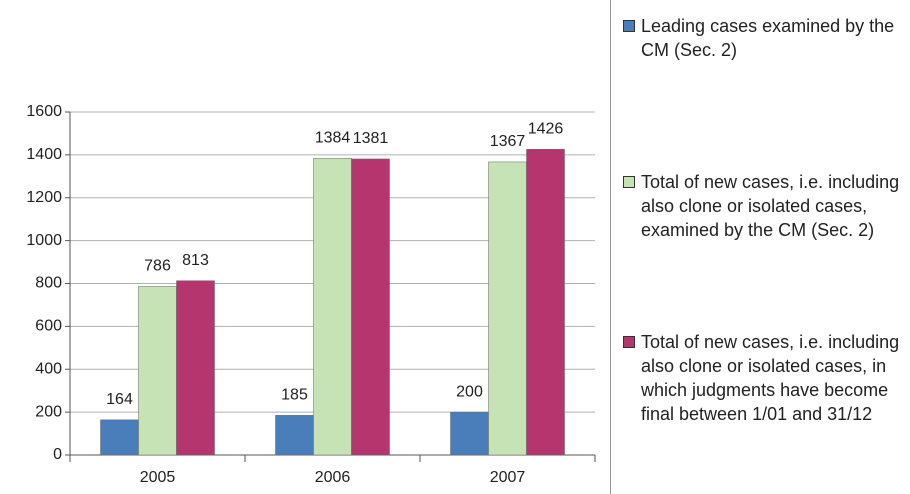 This screenshot has height=494, width=910. I want to click on y-tick-label: 1400, so click(44, 154).